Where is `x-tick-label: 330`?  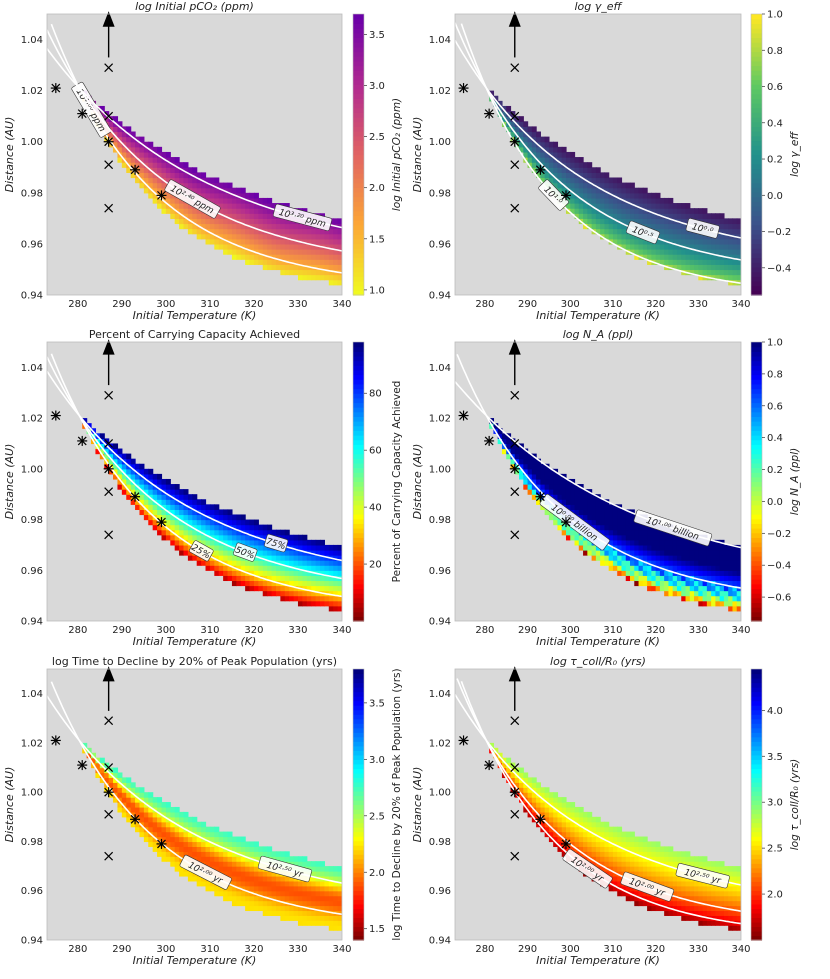
x-tick-label: 330 is located at coordinates (297, 630).